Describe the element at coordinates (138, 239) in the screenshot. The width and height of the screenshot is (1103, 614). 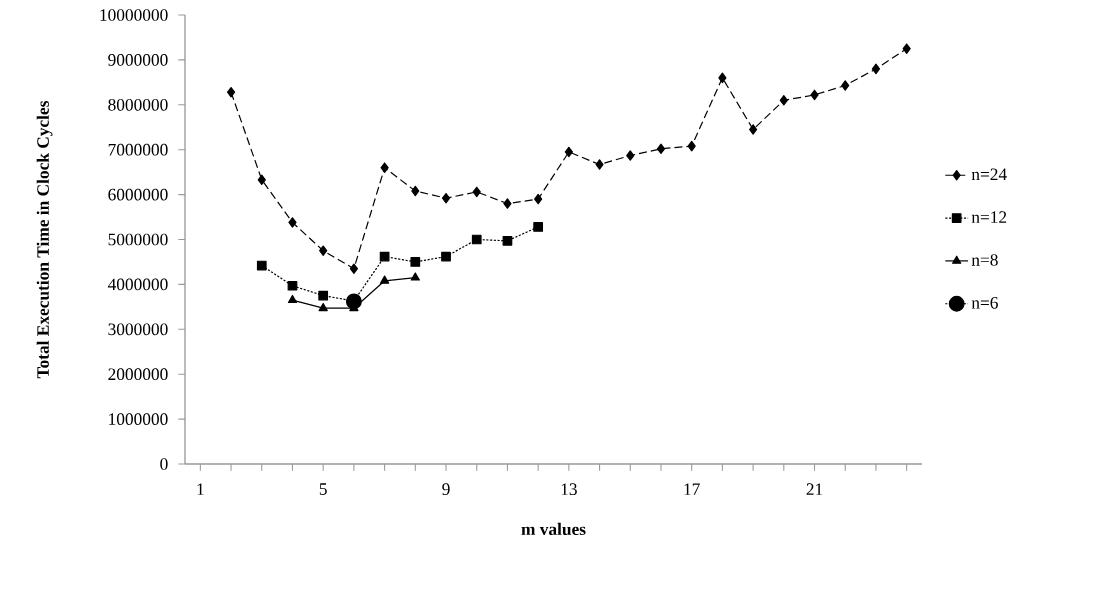
I see `y-tick-label: 5000000` at that location.